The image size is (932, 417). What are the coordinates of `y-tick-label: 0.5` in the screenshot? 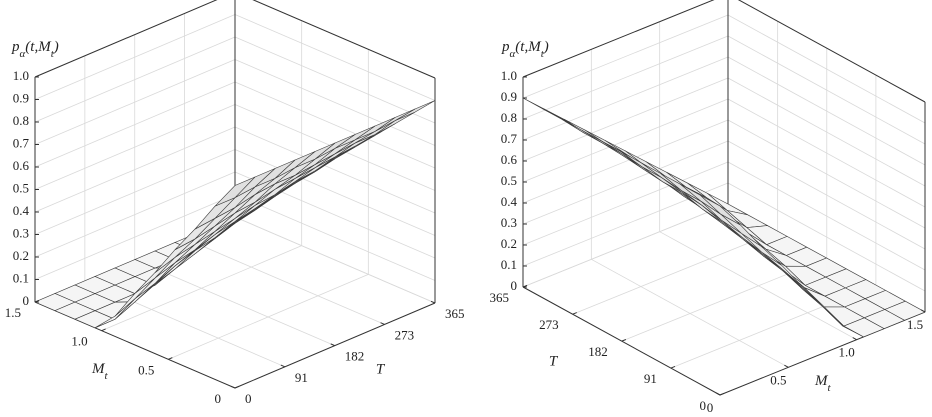 It's located at (146, 369).